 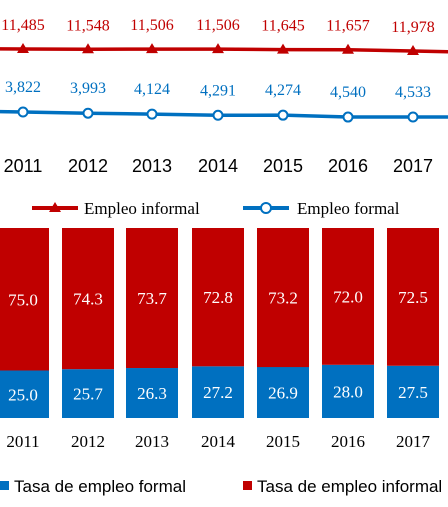 I want to click on data-label: 4,533, so click(x=413, y=92).